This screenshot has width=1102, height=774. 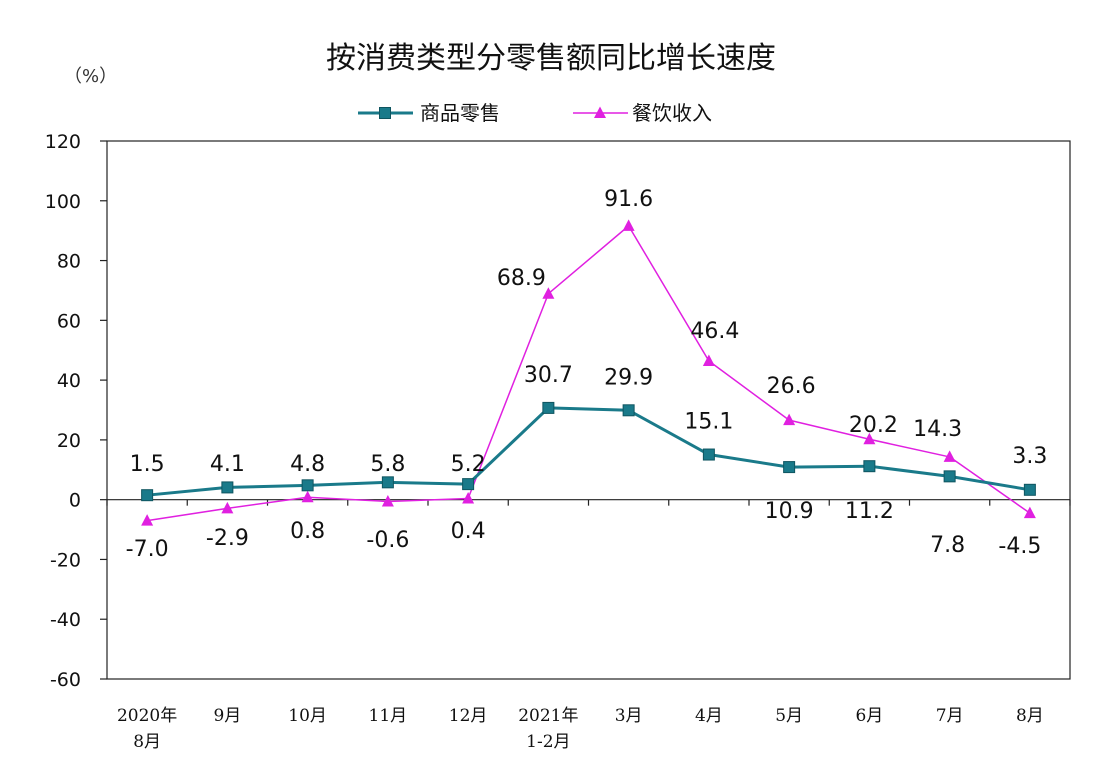 What do you see at coordinates (1029, 456) in the screenshot?
I see `data-label-goods-retail: 3.3` at bounding box center [1029, 456].